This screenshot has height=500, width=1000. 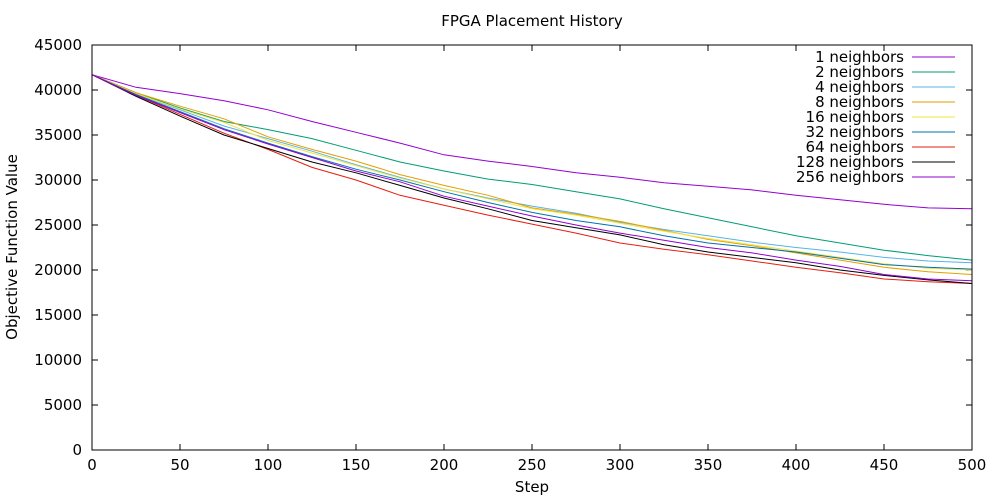 What do you see at coordinates (859, 72) in the screenshot?
I see `legend-label: 2 neighbors` at bounding box center [859, 72].